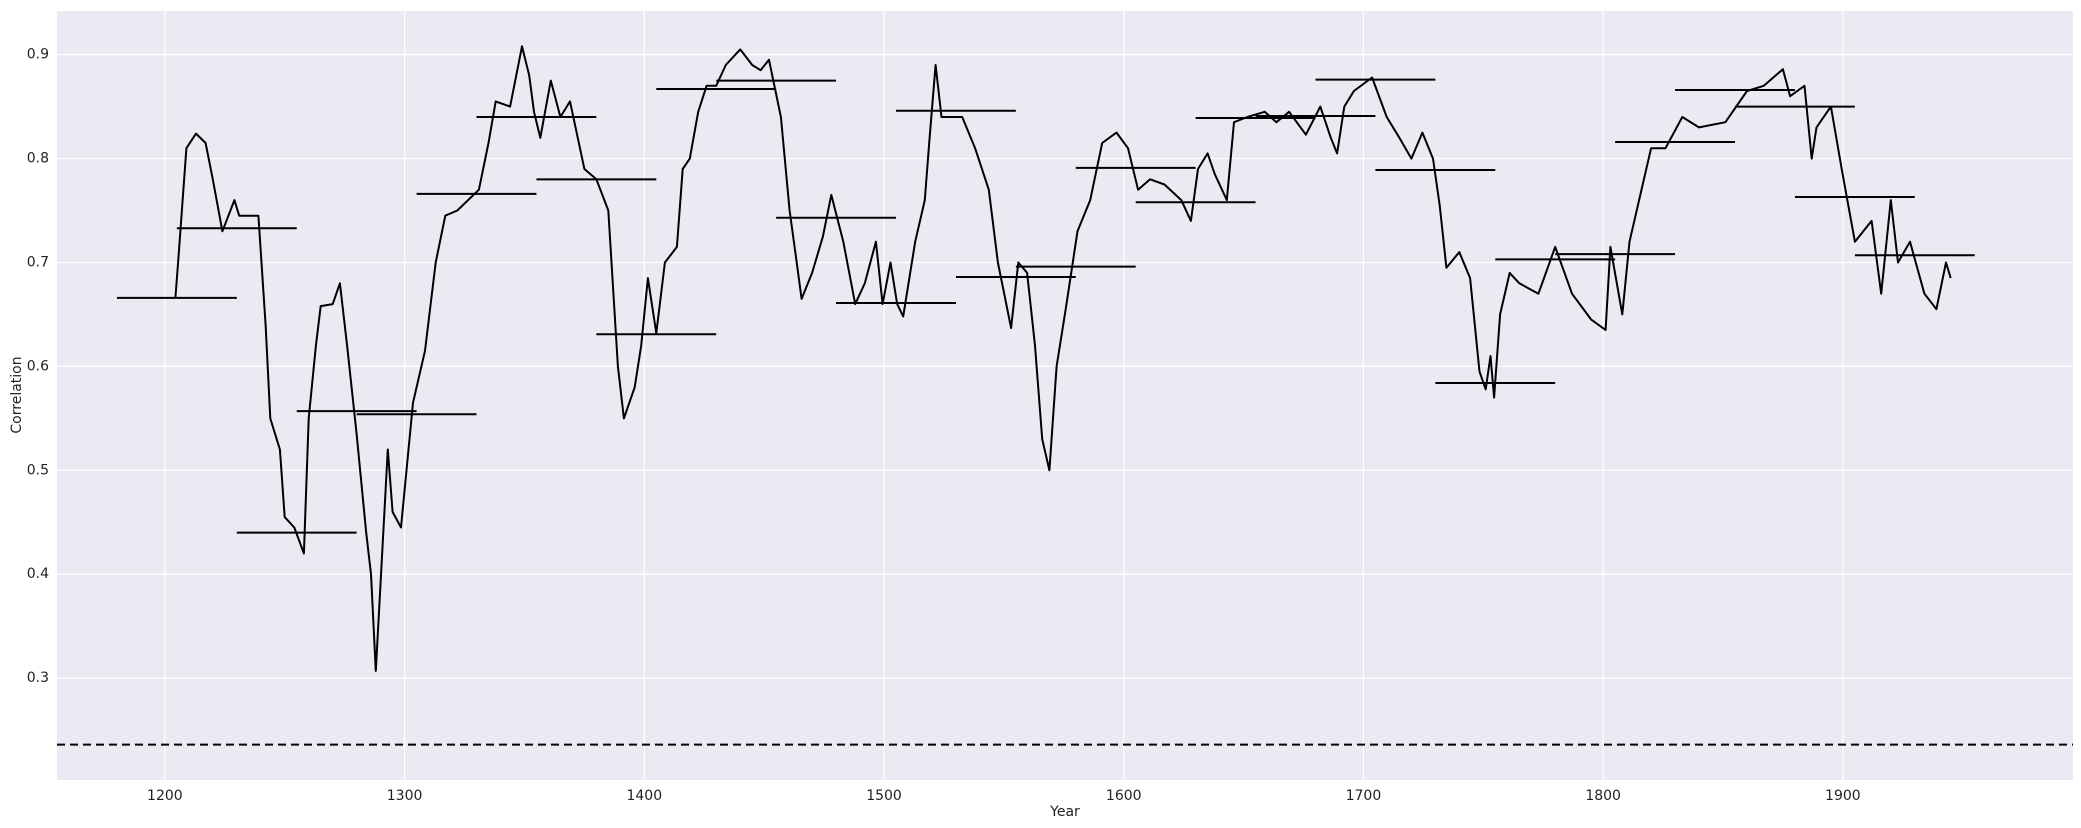 Image resolution: width=2081 pixels, height=828 pixels. Describe the element at coordinates (38, 262) in the screenshot. I see `y-tick-label: 0.7` at that location.